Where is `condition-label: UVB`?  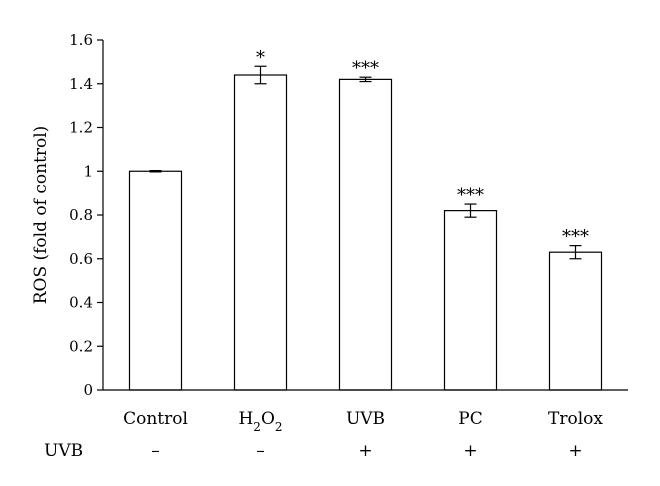 condition-label: UVB is located at coordinates (63, 451).